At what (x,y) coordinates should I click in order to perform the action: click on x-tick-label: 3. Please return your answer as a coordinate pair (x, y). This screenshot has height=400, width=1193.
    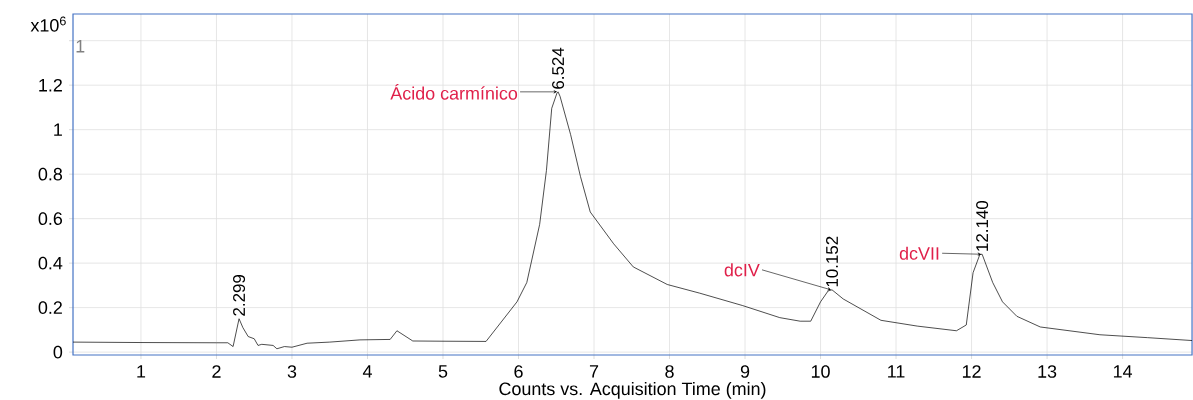
    Looking at the image, I should click on (292, 371).